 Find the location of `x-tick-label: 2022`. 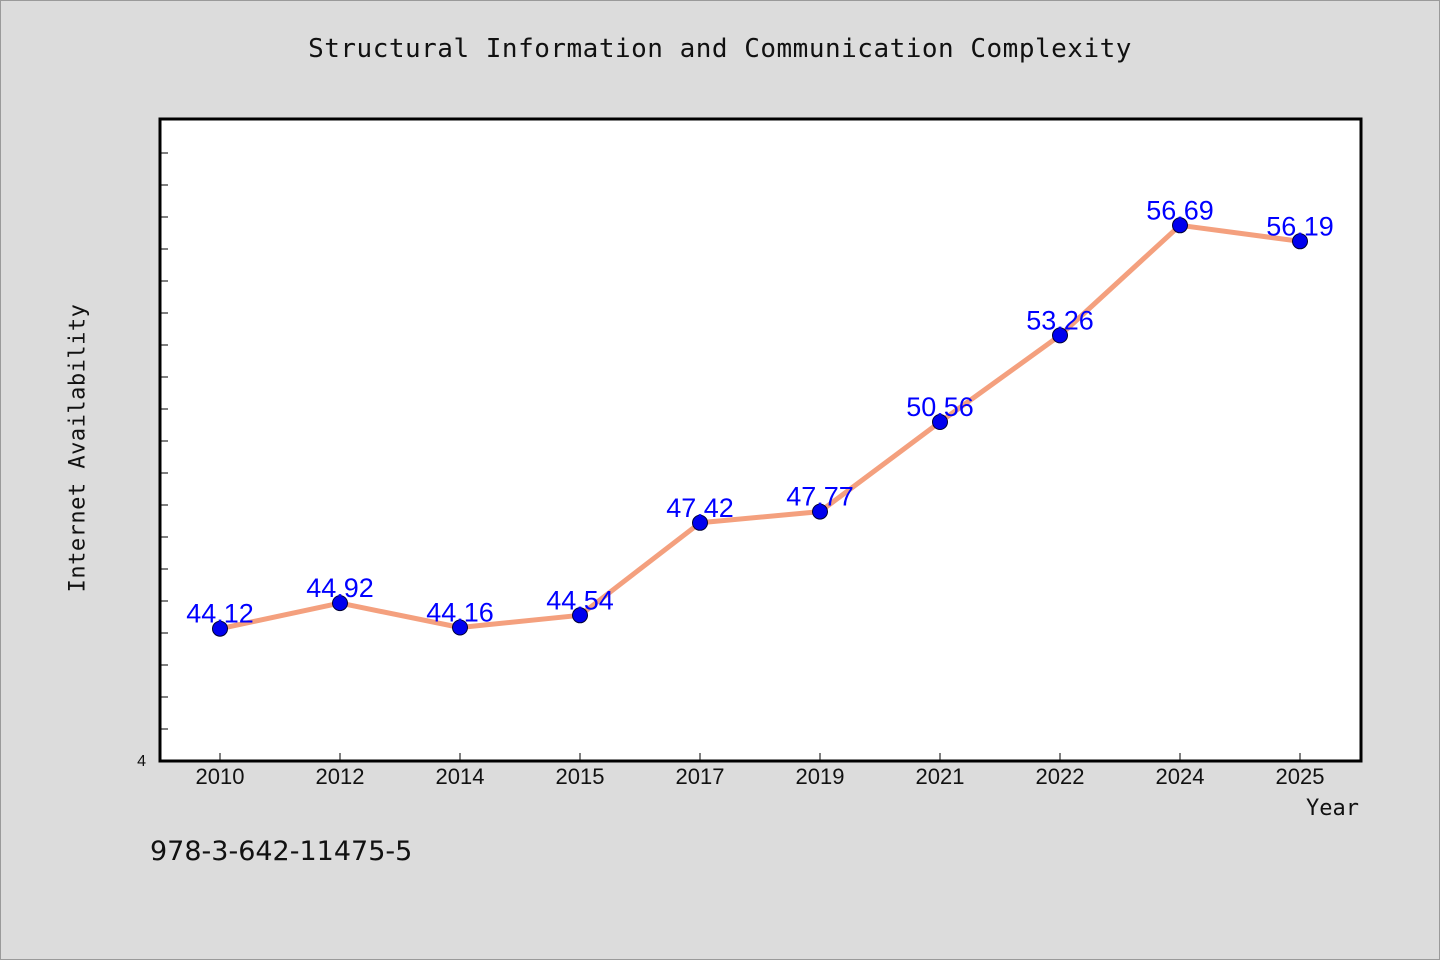

x-tick-label: 2022 is located at coordinates (1060, 776).